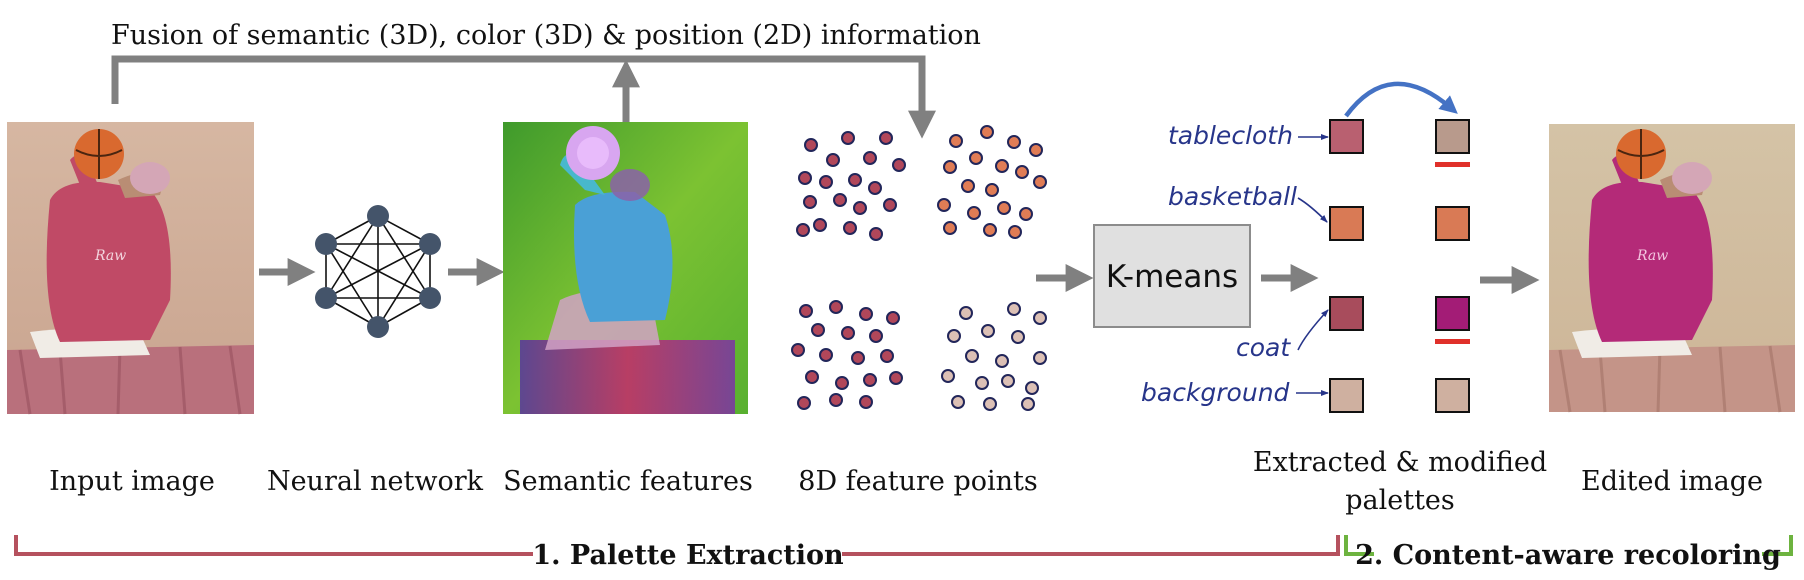 This screenshot has height=580, width=1804. I want to click on feature-point-clusters, so click(919, 268).